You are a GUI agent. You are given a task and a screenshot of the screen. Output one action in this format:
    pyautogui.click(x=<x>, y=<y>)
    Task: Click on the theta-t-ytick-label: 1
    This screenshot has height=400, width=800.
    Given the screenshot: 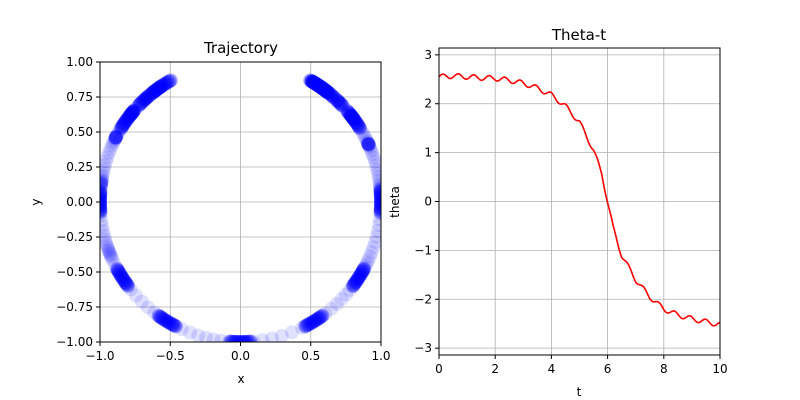 What is the action you would take?
    pyautogui.click(x=428, y=153)
    